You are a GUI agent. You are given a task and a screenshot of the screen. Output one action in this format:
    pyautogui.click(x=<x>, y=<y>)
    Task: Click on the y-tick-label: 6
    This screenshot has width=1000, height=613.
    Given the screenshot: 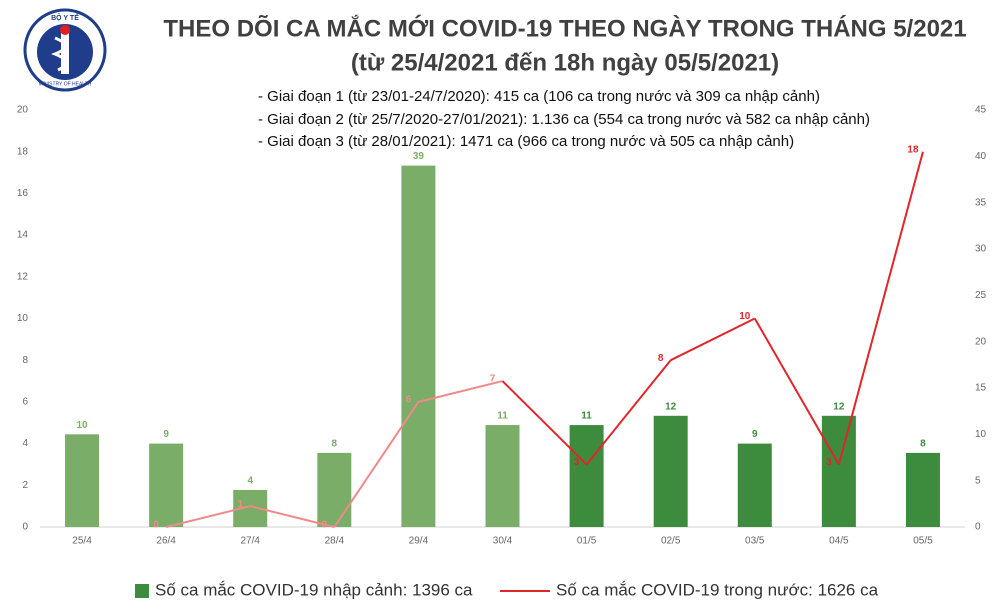 What is the action you would take?
    pyautogui.click(x=25, y=402)
    